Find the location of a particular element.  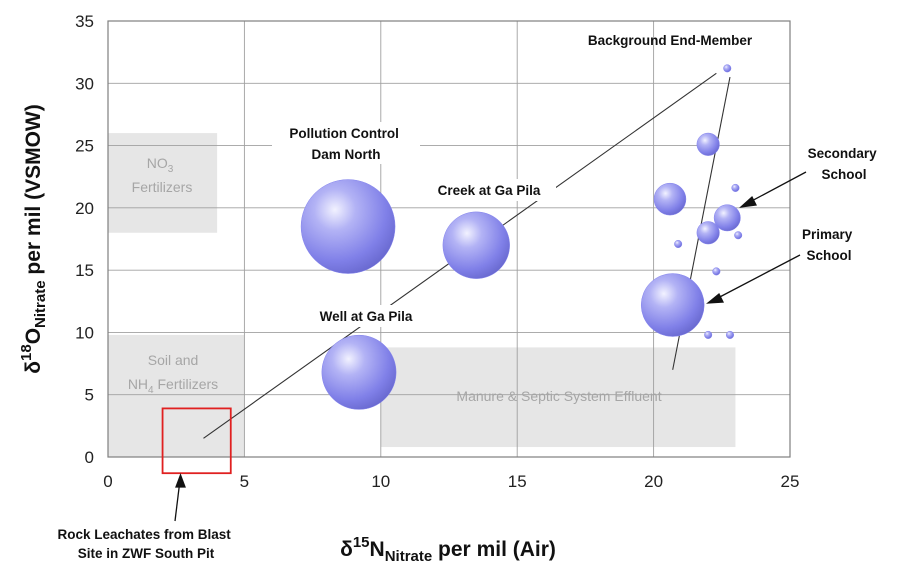

label-bg-creek is located at coordinates (489, 190).